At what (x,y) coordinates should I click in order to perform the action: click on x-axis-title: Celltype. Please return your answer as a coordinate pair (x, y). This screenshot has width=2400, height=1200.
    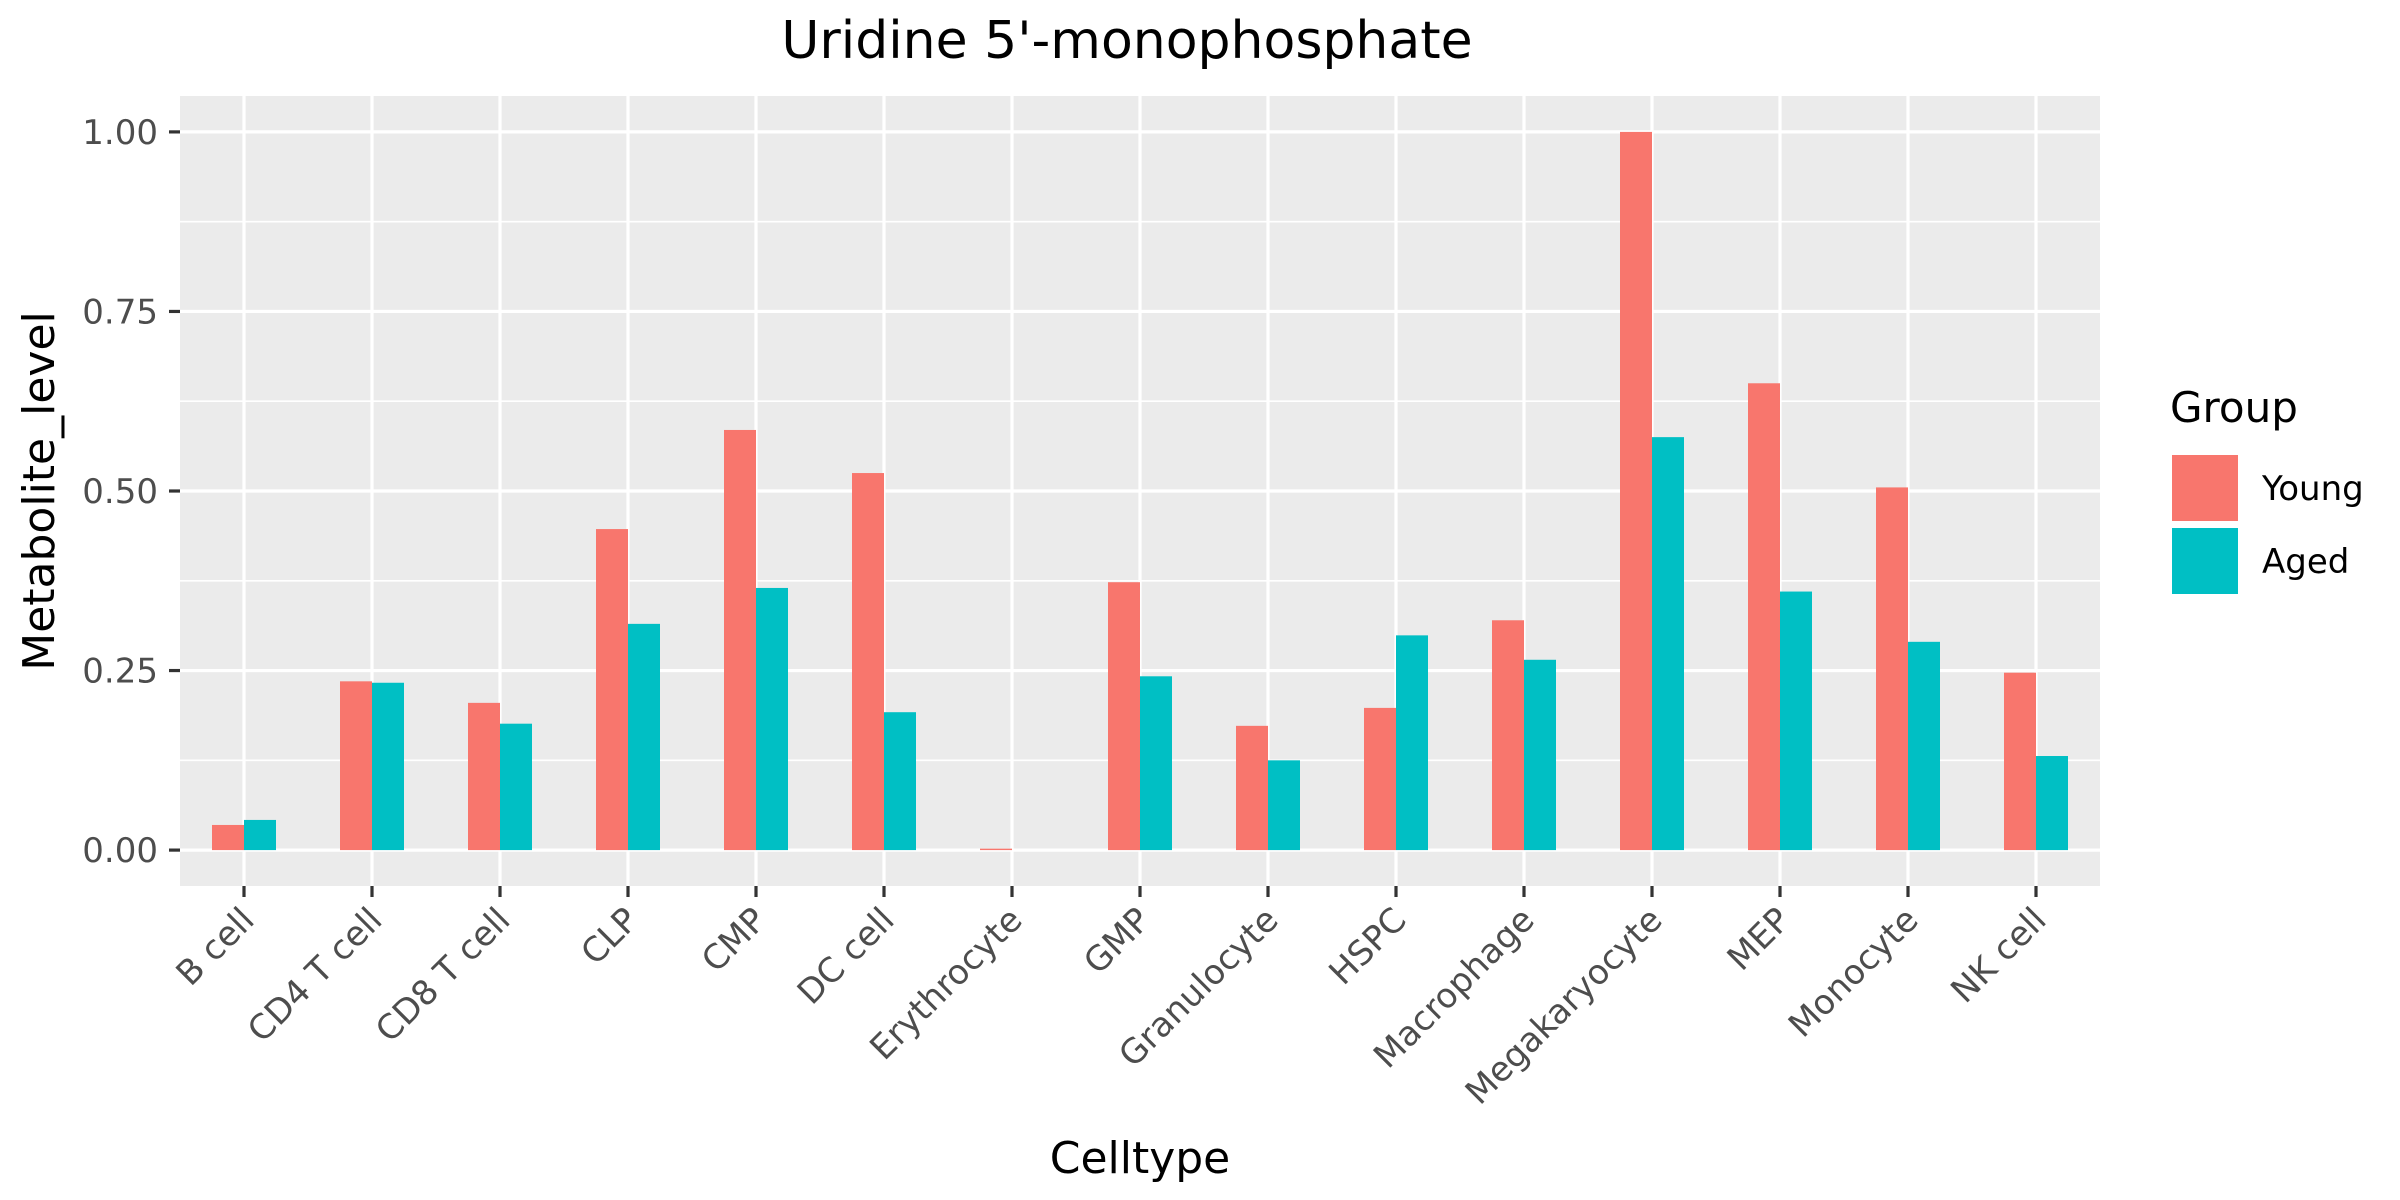
    Looking at the image, I should click on (1140, 1158).